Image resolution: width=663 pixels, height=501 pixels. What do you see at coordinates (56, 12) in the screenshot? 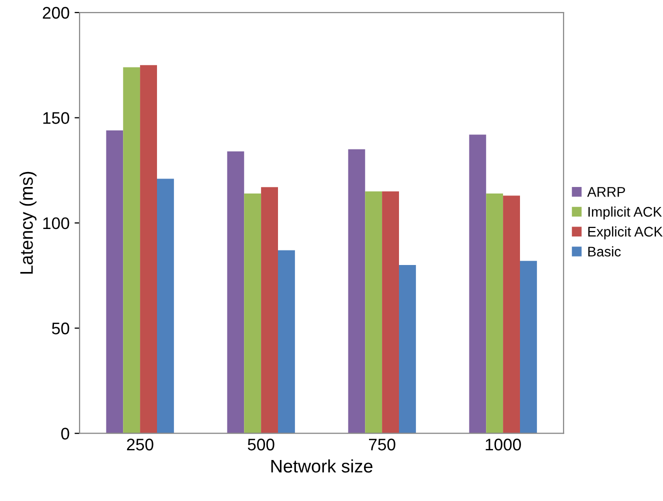
I see `y-tick-label: 200` at bounding box center [56, 12].